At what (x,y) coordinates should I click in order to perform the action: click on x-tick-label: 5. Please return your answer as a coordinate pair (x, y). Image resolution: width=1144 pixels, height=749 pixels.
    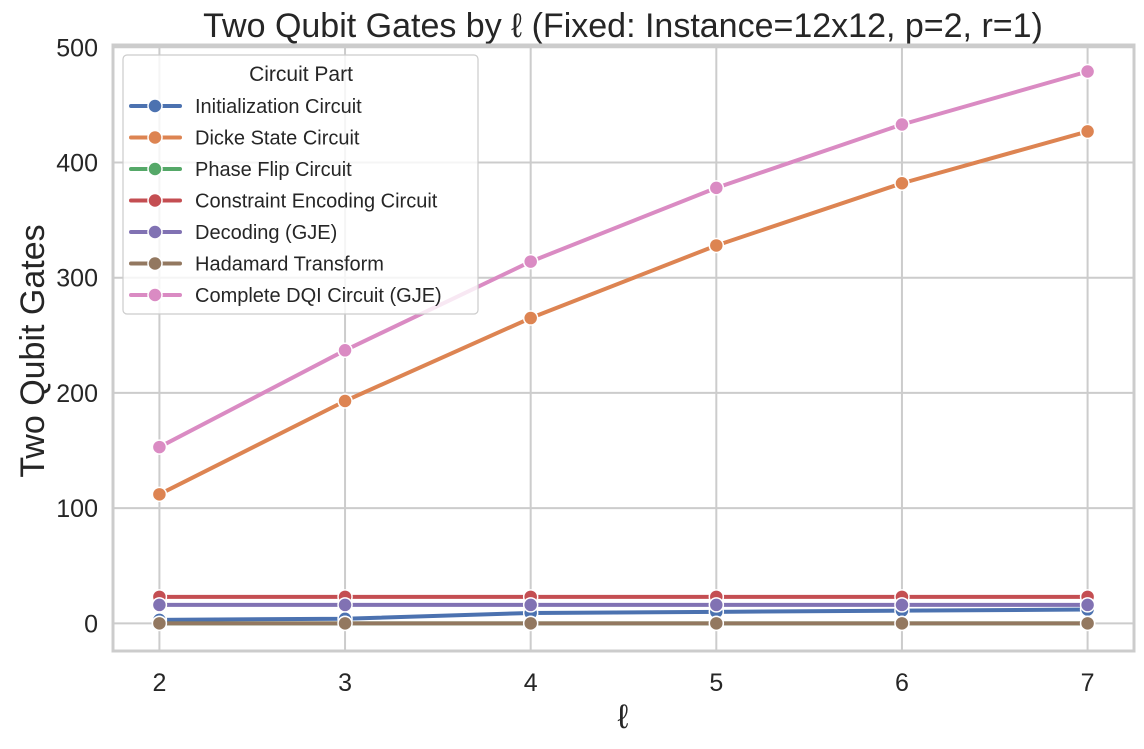
    Looking at the image, I should click on (716, 683).